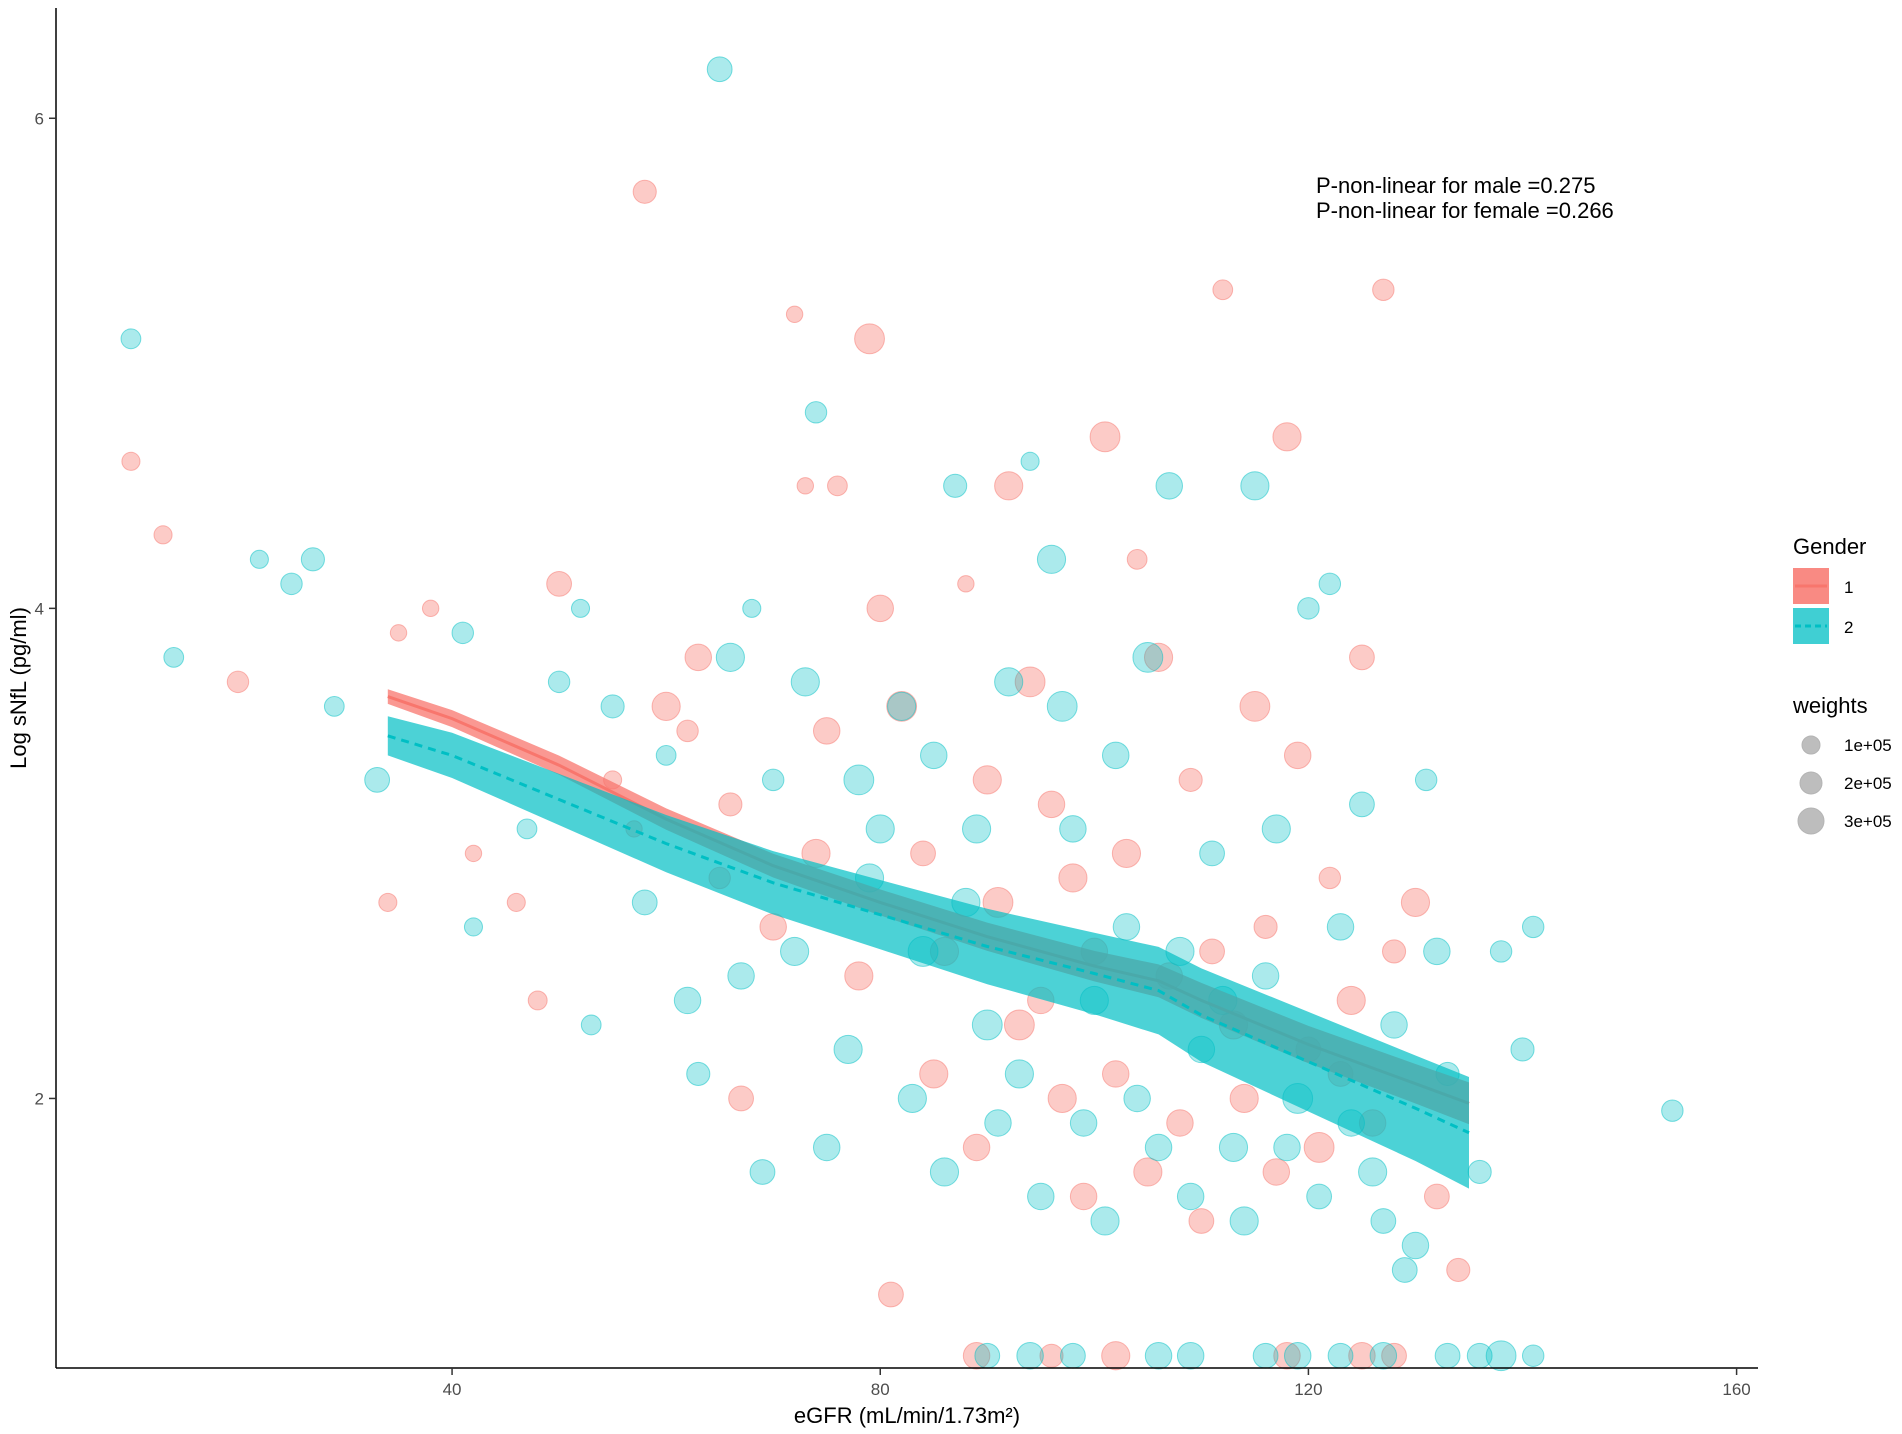 The height and width of the screenshot is (1434, 1902). Describe the element at coordinates (1811, 783) in the screenshot. I see `legend-size-2e05` at that location.